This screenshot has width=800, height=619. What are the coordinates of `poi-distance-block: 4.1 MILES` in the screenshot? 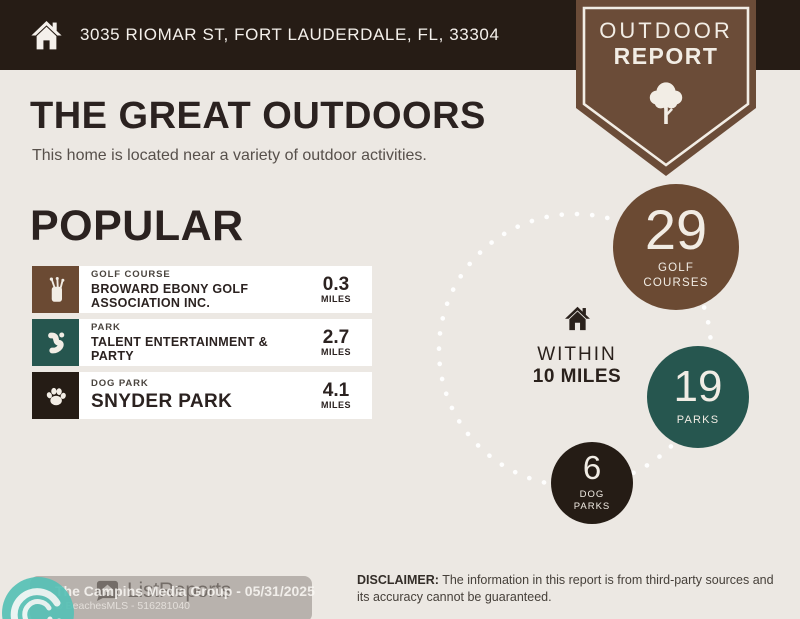 It's located at (340, 395).